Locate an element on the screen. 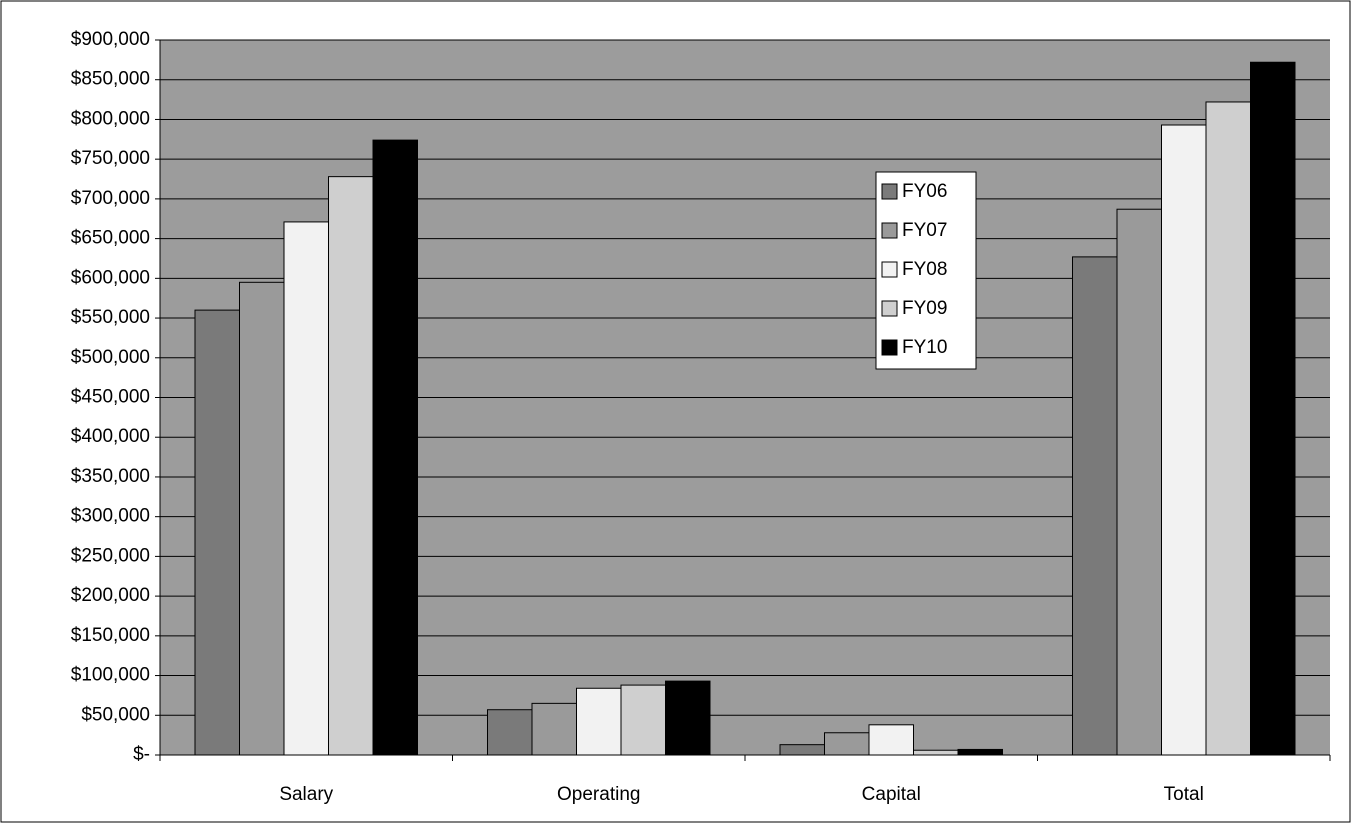 The image size is (1351, 823). y-tick-label: $650,000 is located at coordinates (110, 238).